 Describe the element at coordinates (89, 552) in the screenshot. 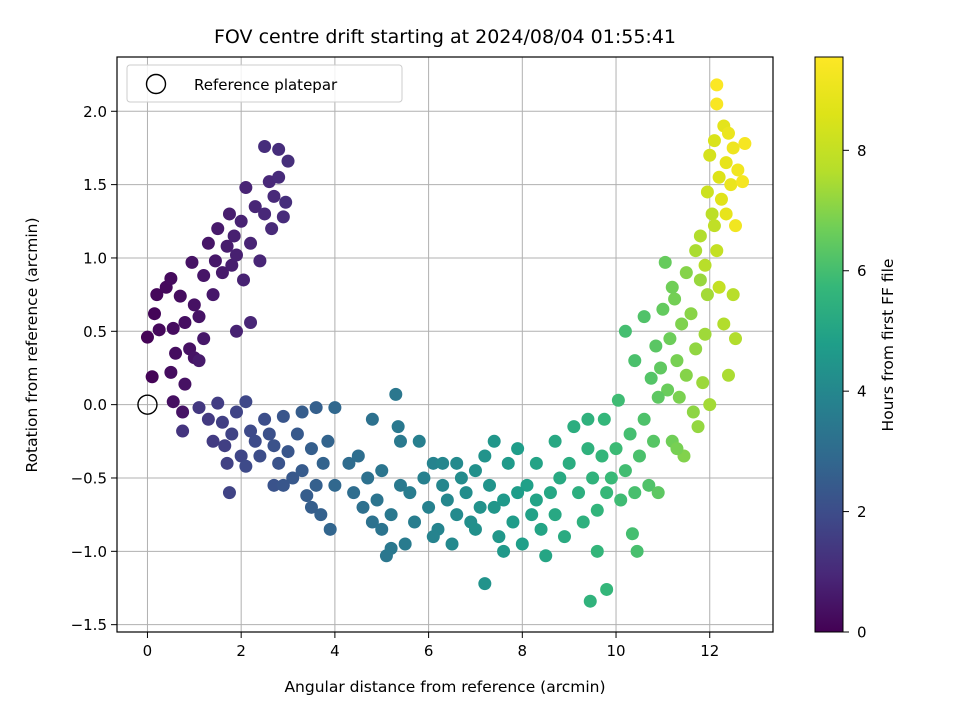

I see `y-tick-label: −1.0` at that location.